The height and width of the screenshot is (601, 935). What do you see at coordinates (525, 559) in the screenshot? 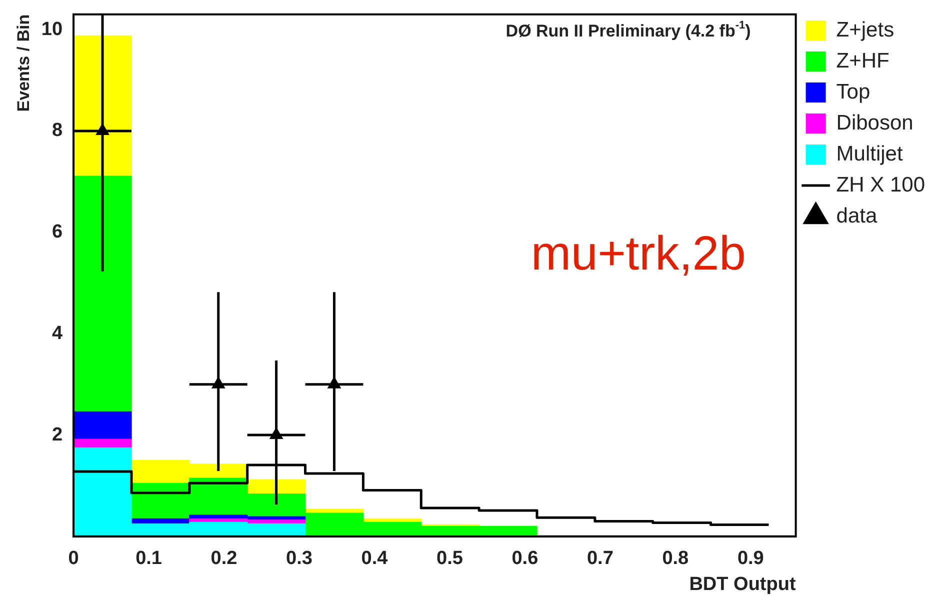
I see `x-tick-label: 0.6` at bounding box center [525, 559].